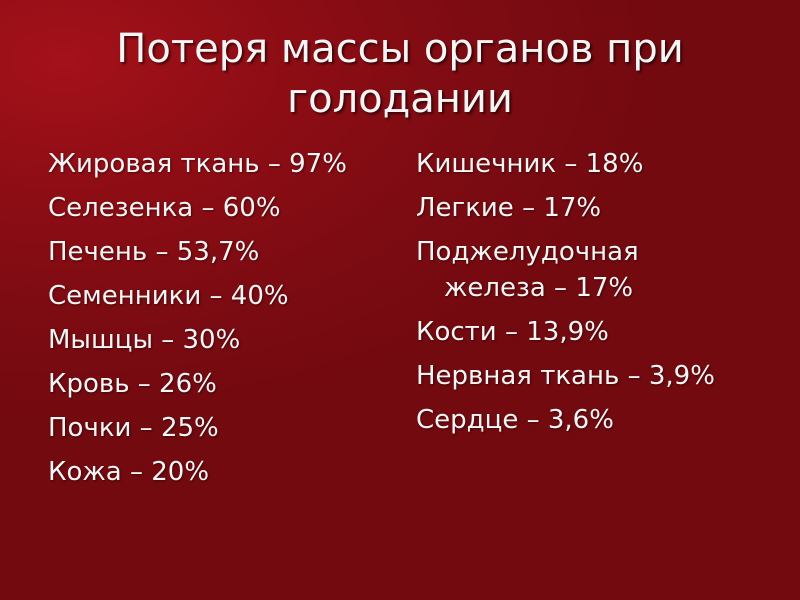 This screenshot has width=800, height=600. Describe the element at coordinates (527, 270) in the screenshot. I see `list-item-pancreas: Поджелудочная железа – 17%` at that location.